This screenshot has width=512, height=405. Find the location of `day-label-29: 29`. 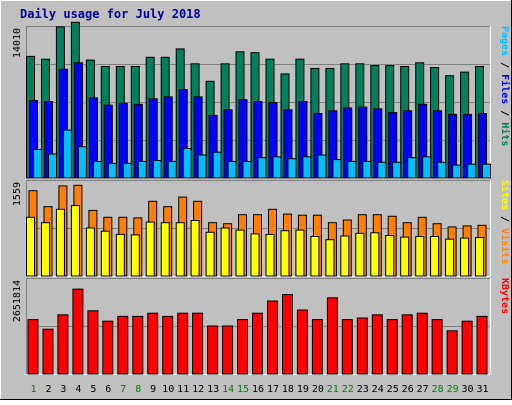

day-label-29: 29 is located at coordinates (453, 389).